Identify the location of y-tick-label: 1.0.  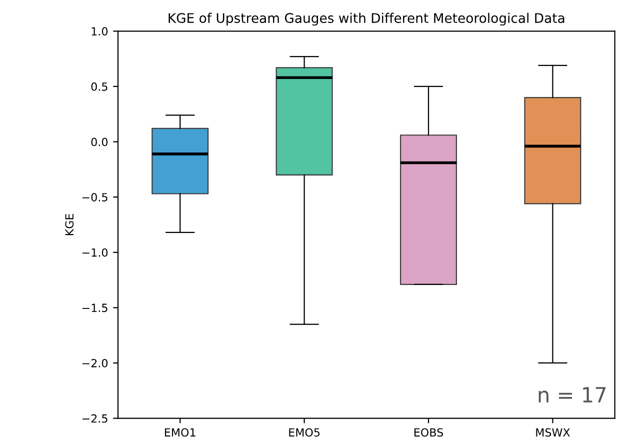
(100, 31).